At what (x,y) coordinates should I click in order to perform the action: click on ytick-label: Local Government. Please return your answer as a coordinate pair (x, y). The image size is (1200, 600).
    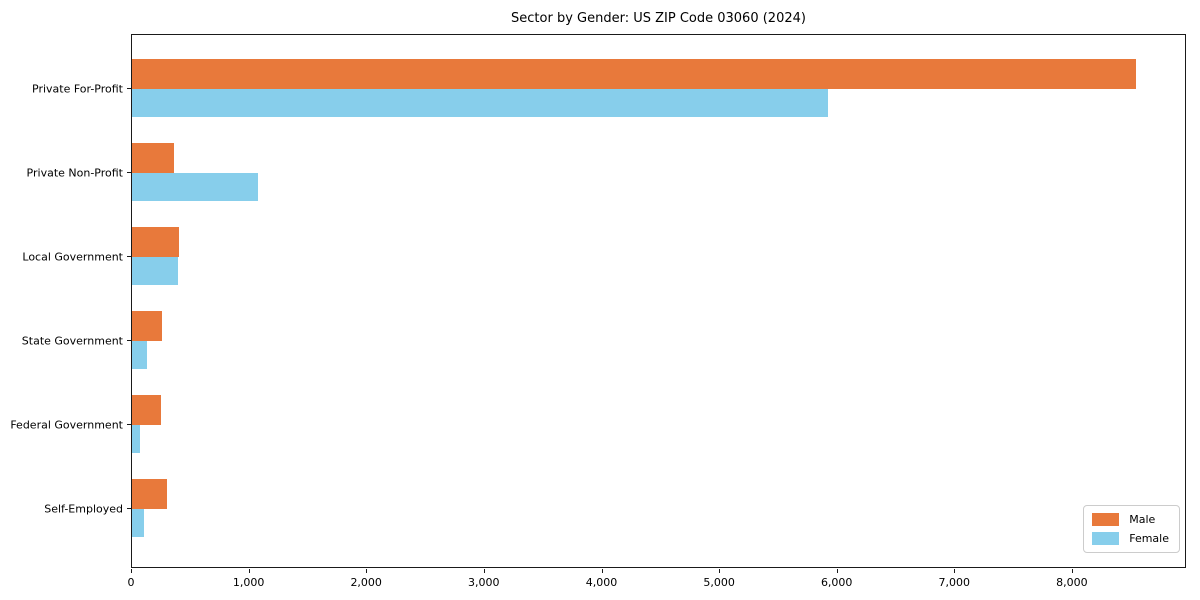
    Looking at the image, I should click on (72, 256).